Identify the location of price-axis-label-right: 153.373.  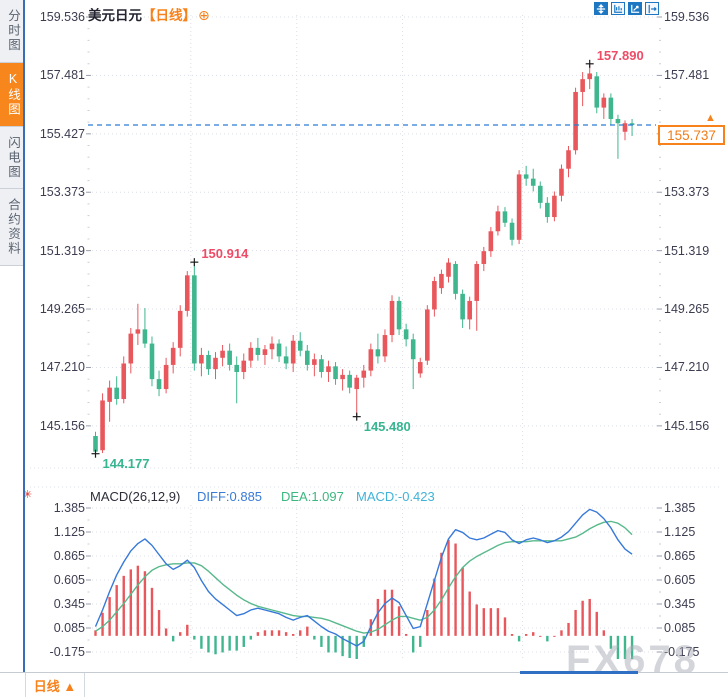
(687, 192).